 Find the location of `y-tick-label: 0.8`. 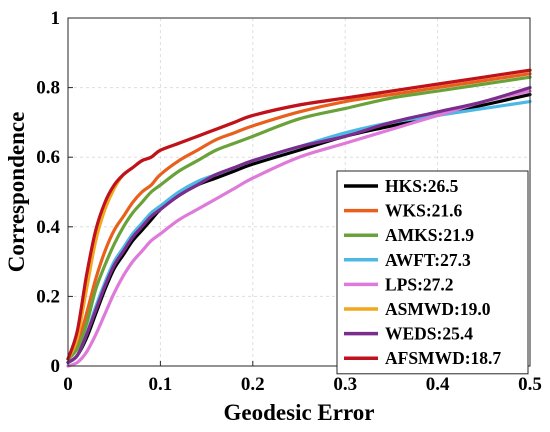

y-tick-label: 0.8 is located at coordinates (48, 88).